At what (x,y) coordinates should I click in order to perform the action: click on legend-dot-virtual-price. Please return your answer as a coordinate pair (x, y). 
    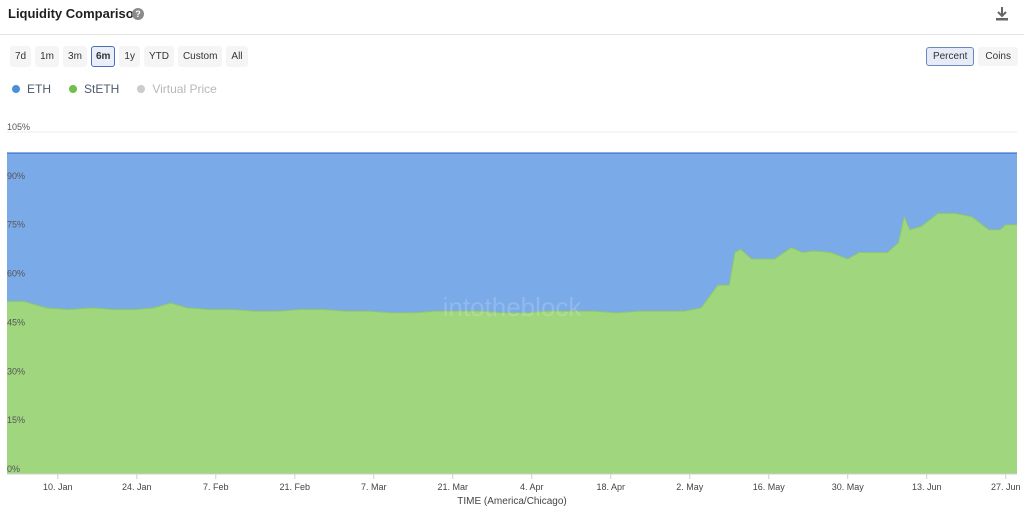
    Looking at the image, I should click on (141, 89).